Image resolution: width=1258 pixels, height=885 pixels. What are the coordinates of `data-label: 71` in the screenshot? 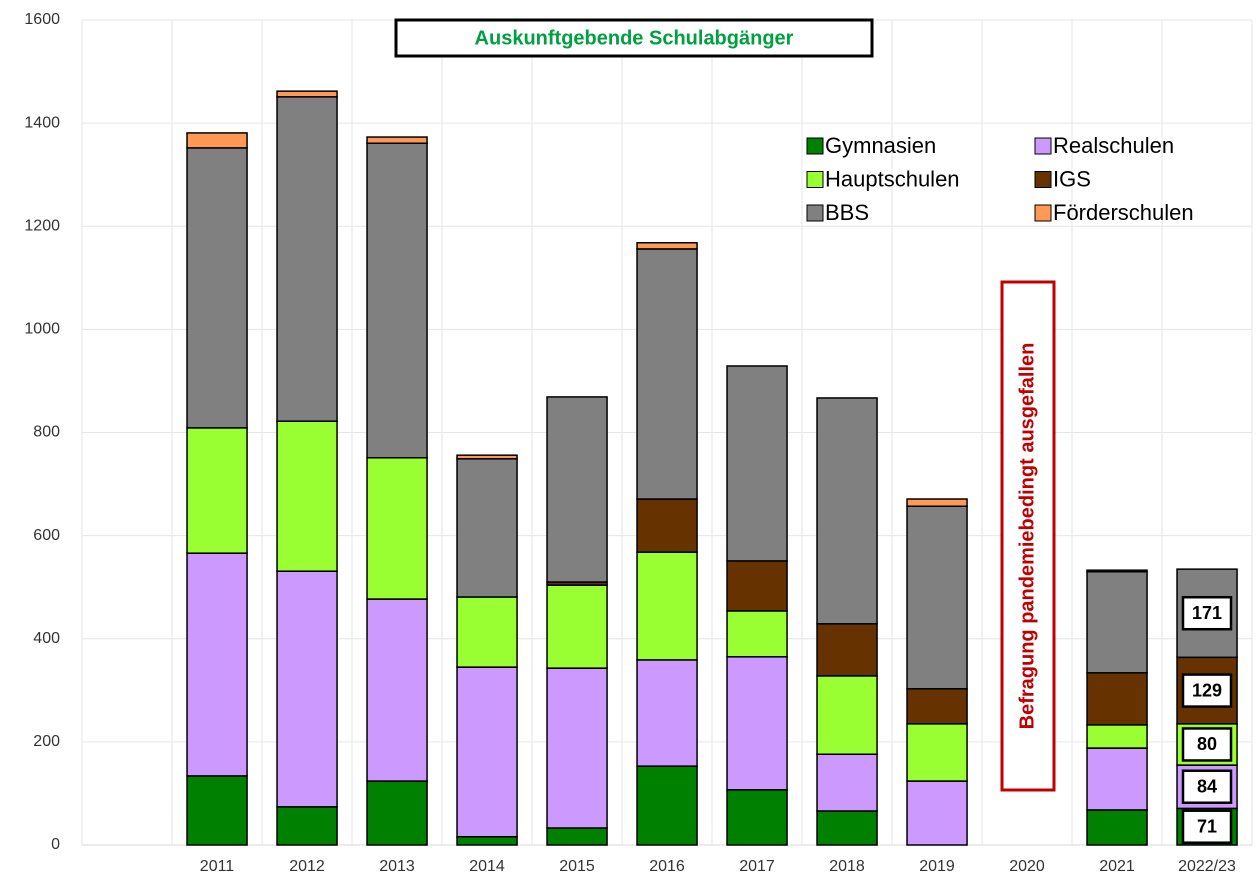 It's located at (1207, 826).